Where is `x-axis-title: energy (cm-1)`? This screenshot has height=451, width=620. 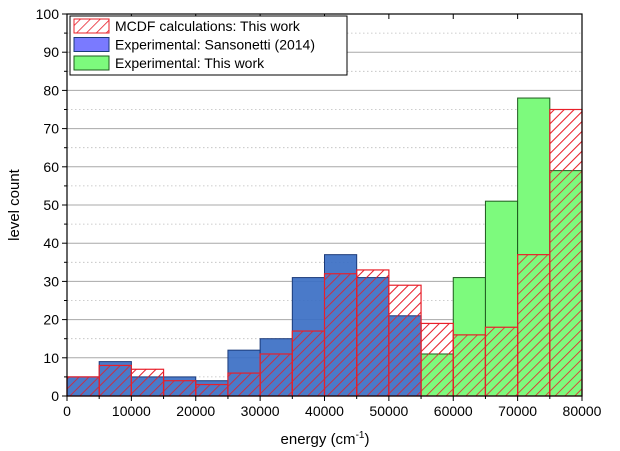
x-axis-title: energy (cm-1) is located at coordinates (325, 439).